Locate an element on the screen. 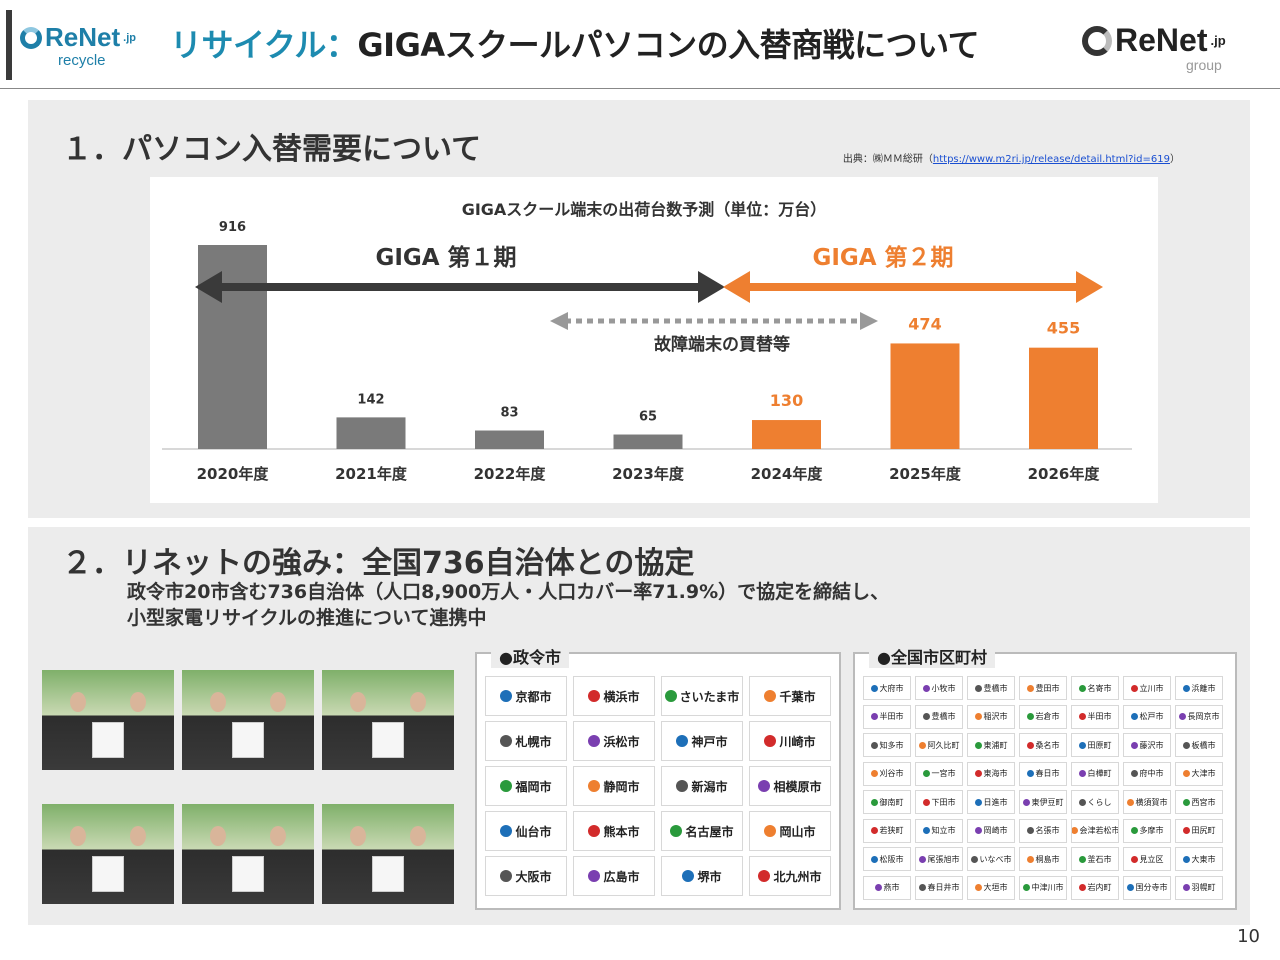 Image resolution: width=1280 pixels, height=960 pixels. municipality-logo: 刈谷市 is located at coordinates (887, 773).